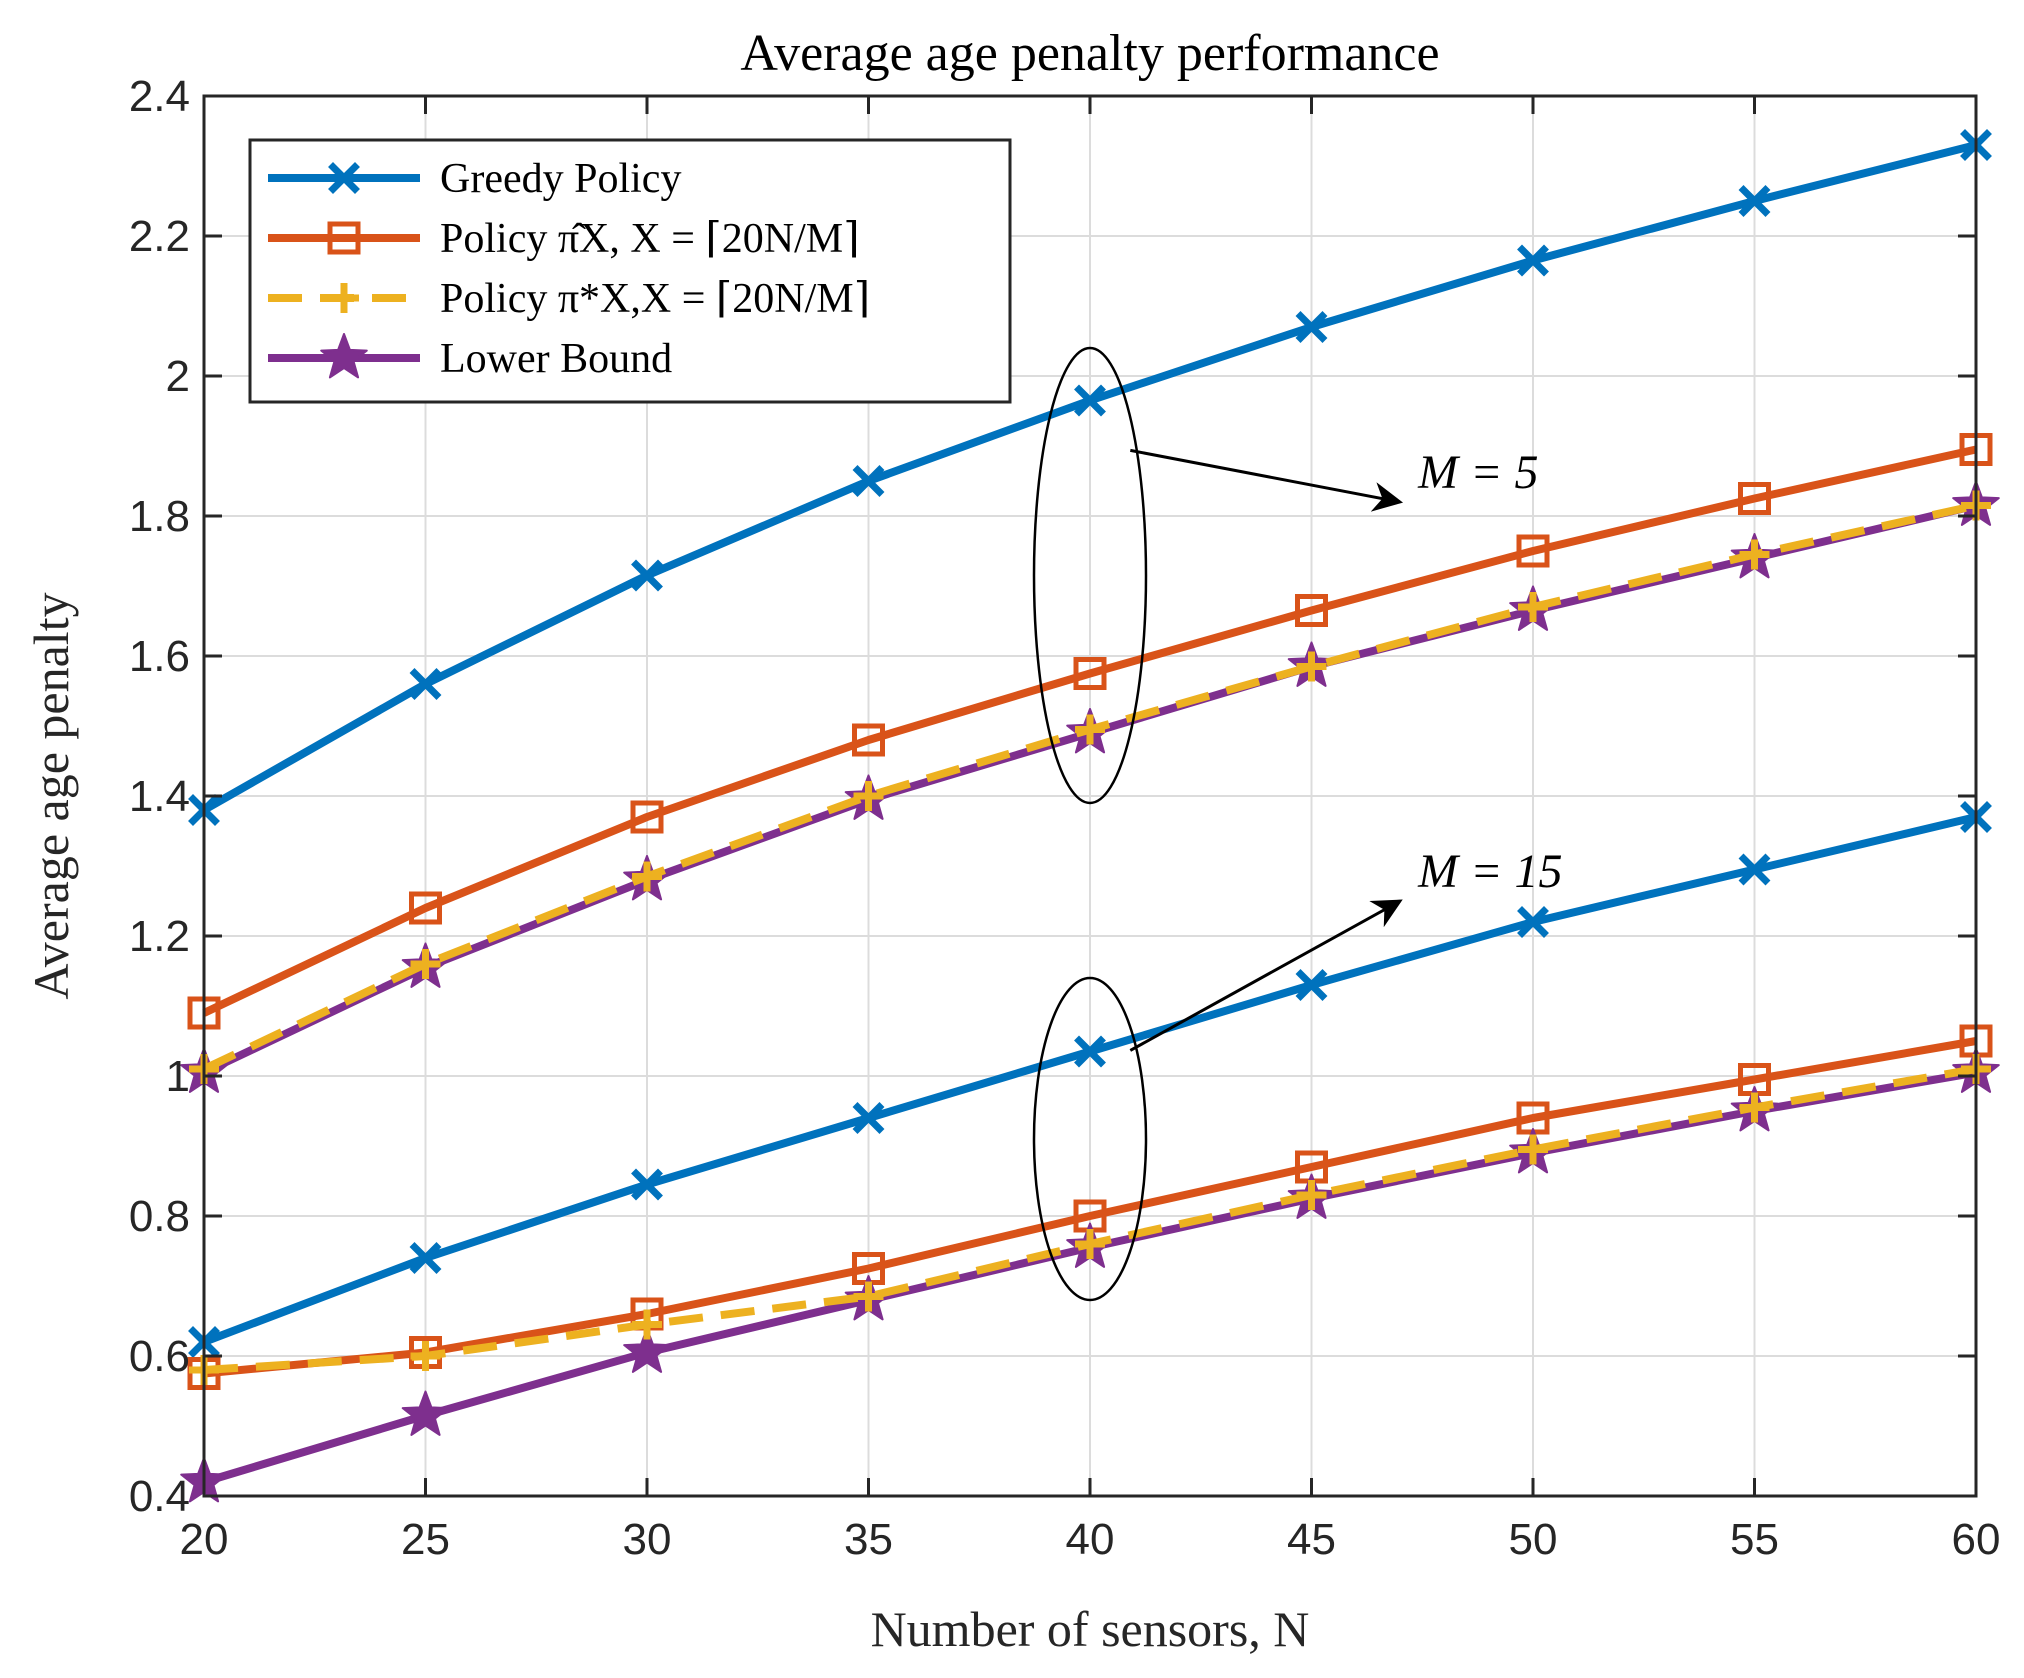 This screenshot has height=1678, width=2024. I want to click on y-tick-label: 2.4, so click(159, 96).